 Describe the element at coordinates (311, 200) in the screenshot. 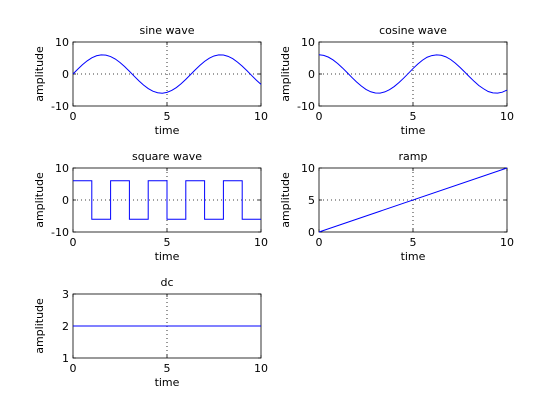

I see `y-tick-label: 5` at that location.